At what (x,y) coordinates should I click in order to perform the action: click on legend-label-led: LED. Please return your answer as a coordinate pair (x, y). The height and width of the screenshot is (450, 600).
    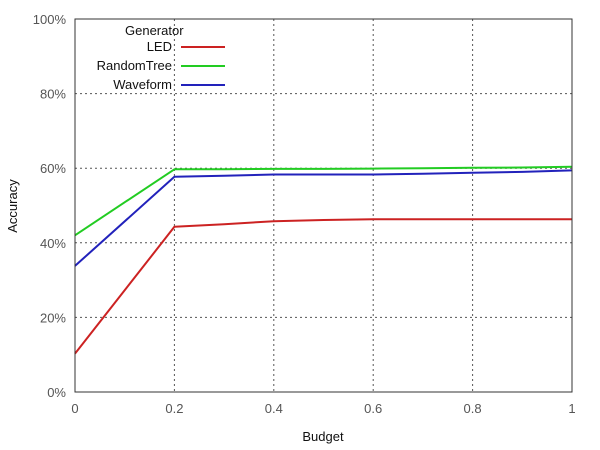
    Looking at the image, I should click on (159, 46).